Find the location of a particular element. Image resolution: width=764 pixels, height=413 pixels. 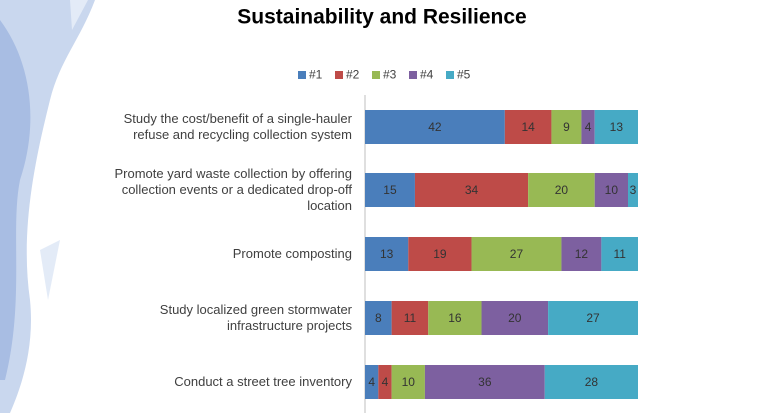

value-label: 15 is located at coordinates (390, 190).